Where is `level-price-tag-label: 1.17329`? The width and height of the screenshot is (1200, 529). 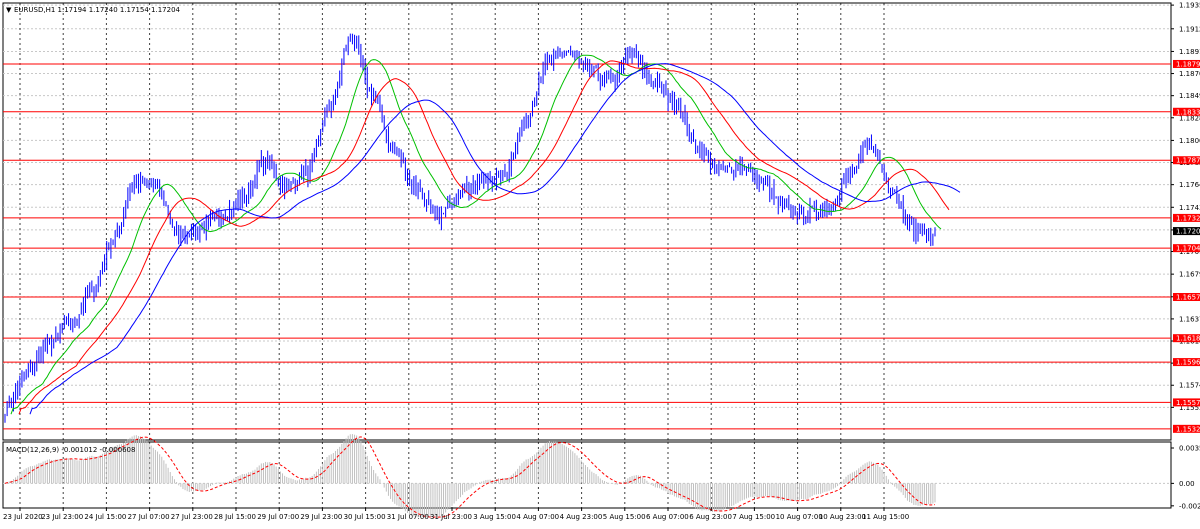
level-price-tag-label: 1.17329 is located at coordinates (1188, 218).